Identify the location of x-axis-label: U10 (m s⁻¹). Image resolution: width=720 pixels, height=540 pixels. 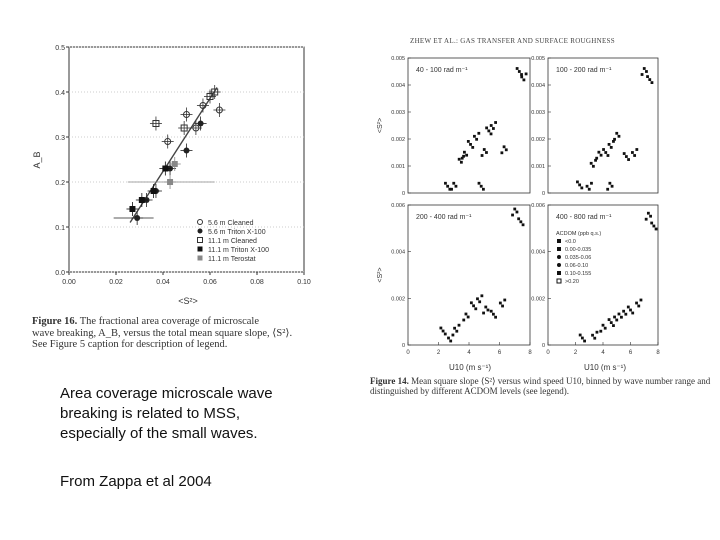
(605, 367).